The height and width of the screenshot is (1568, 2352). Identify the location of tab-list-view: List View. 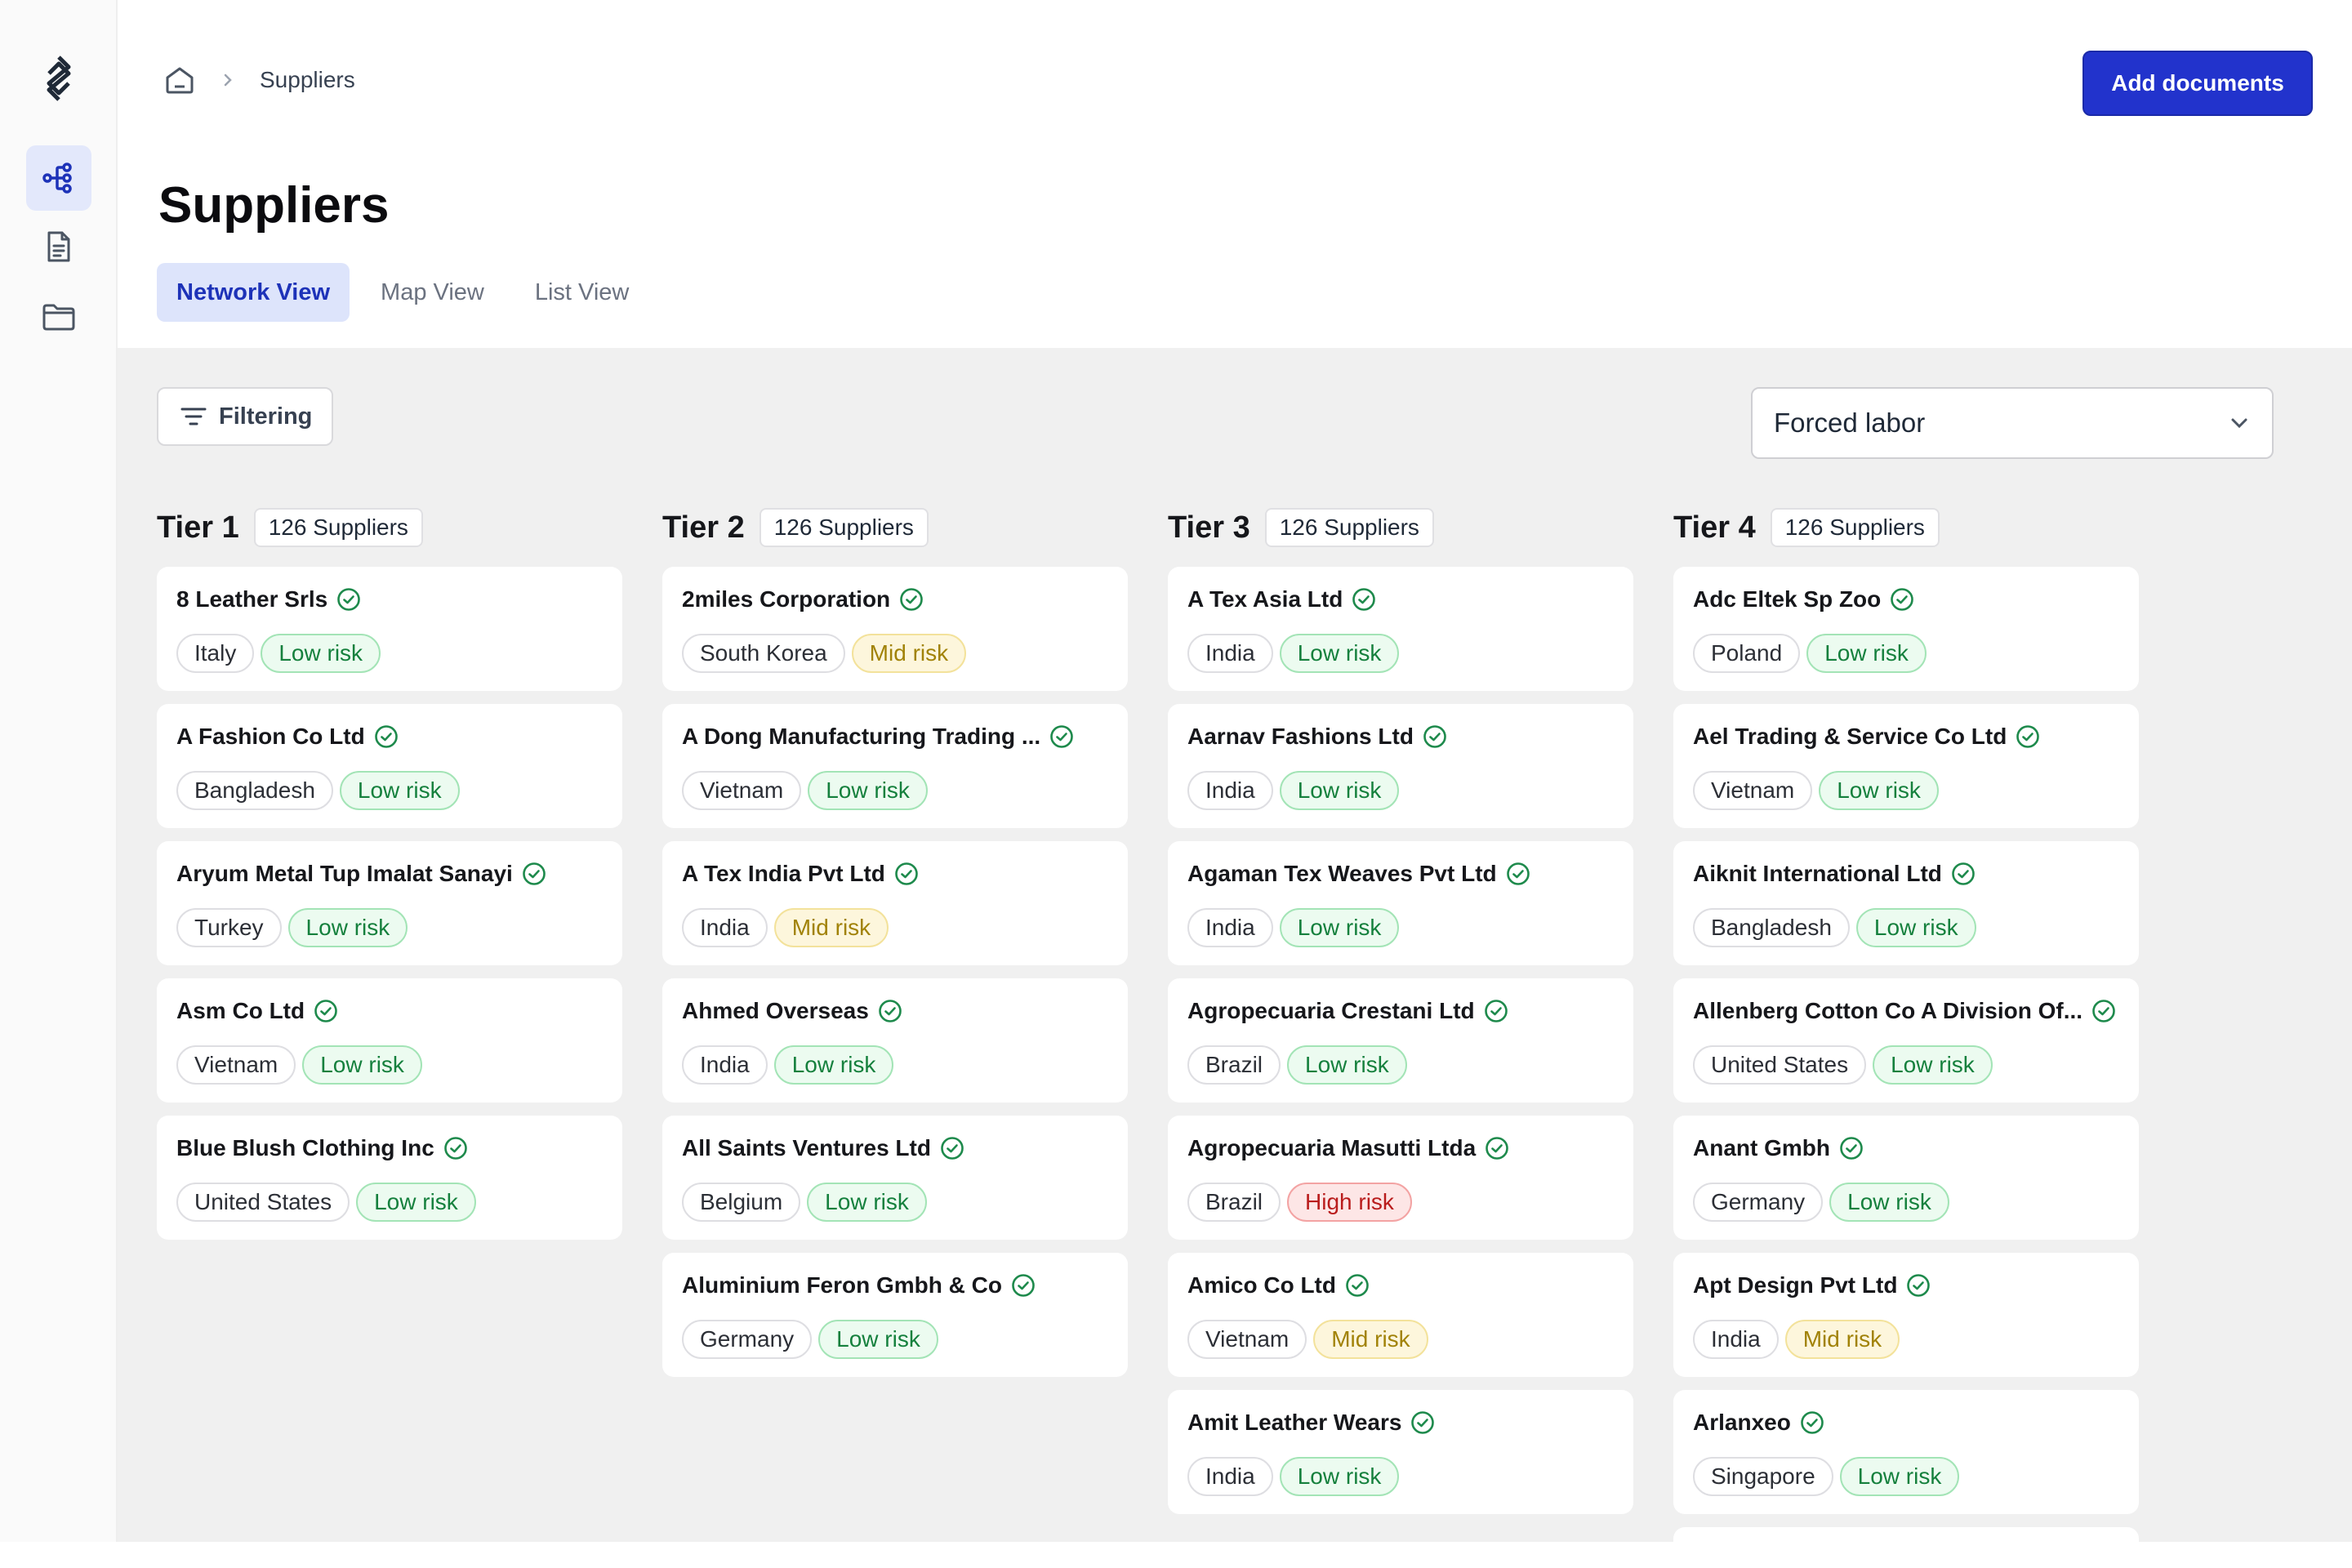
(582, 291).